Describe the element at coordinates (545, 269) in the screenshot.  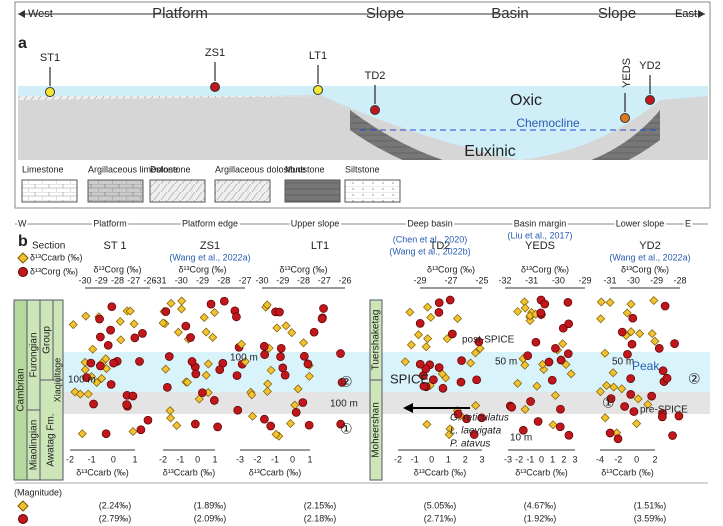
I see `axis-title: δ¹³Corg (‰)` at that location.